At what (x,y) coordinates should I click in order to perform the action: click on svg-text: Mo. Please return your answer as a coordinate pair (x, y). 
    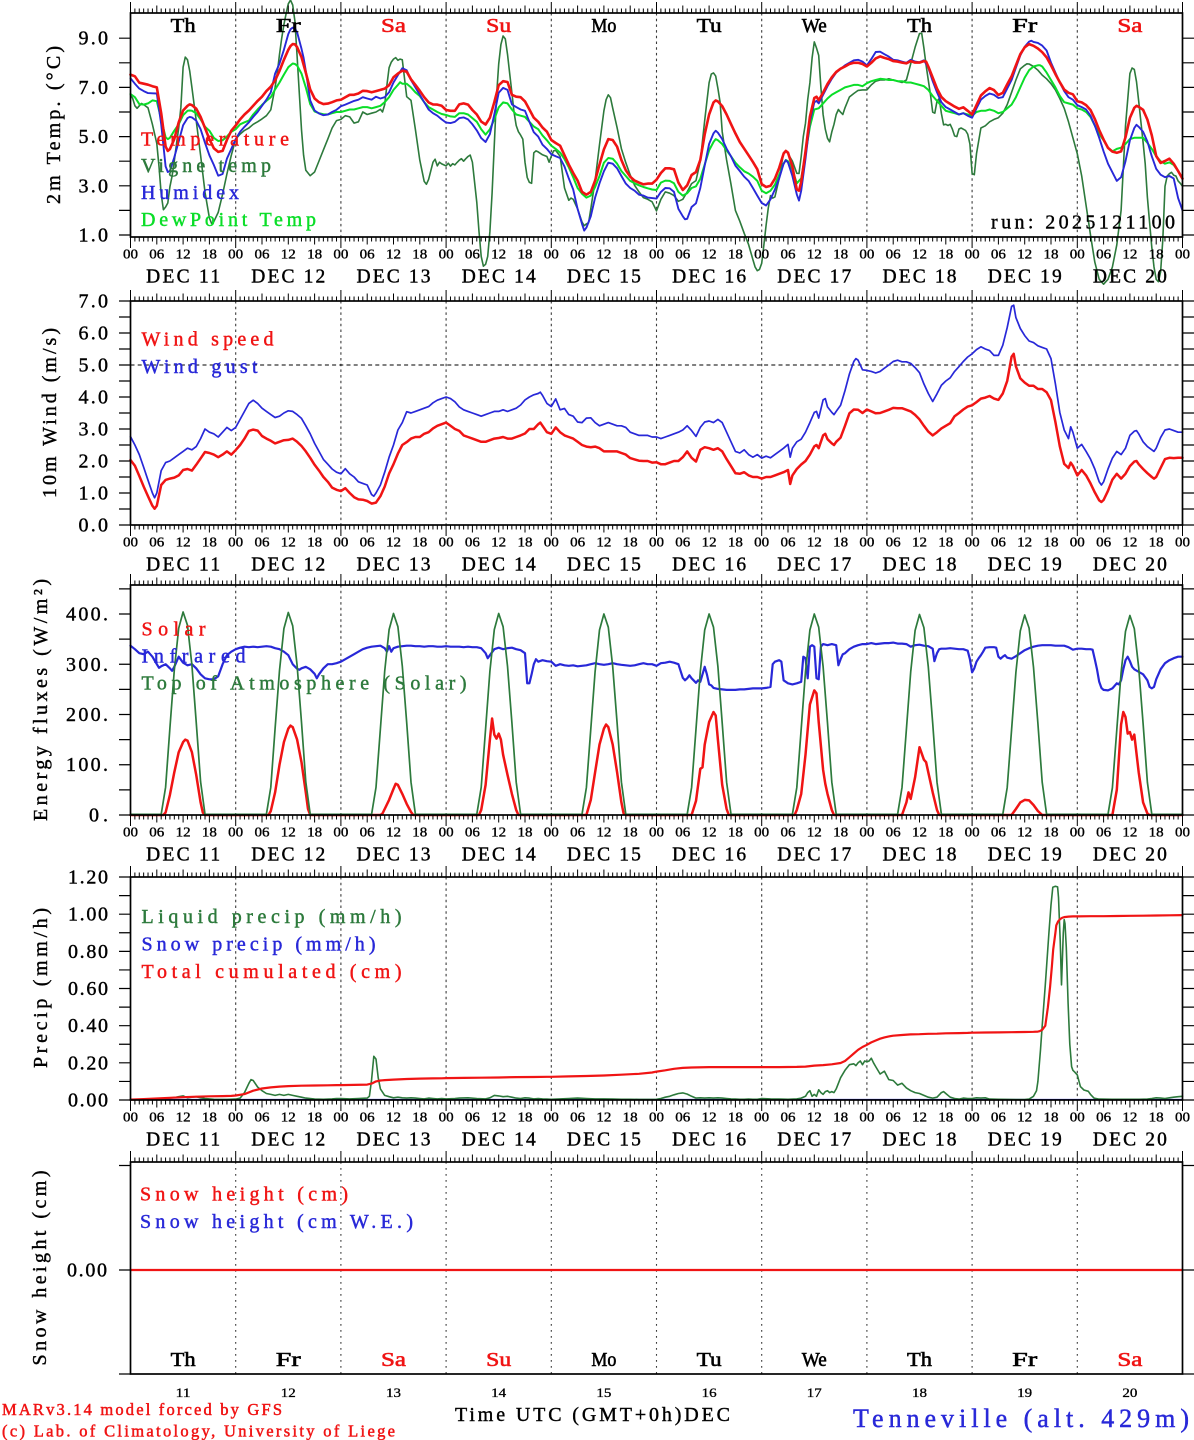
    Looking at the image, I should click on (603, 1360).